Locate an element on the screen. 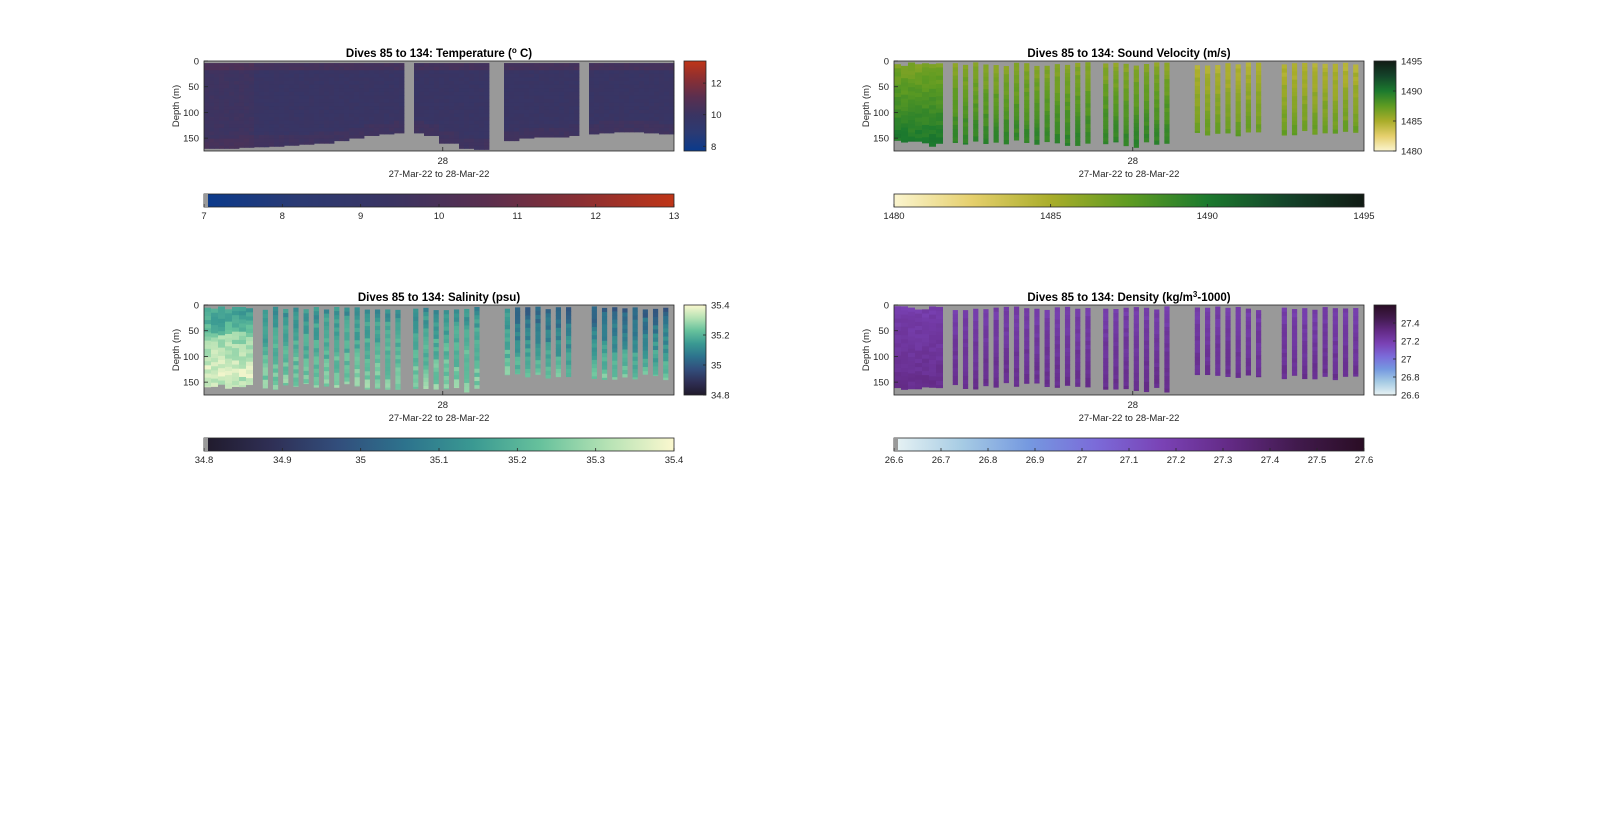  hbar-tick-label: 27.2 is located at coordinates (1176, 460).